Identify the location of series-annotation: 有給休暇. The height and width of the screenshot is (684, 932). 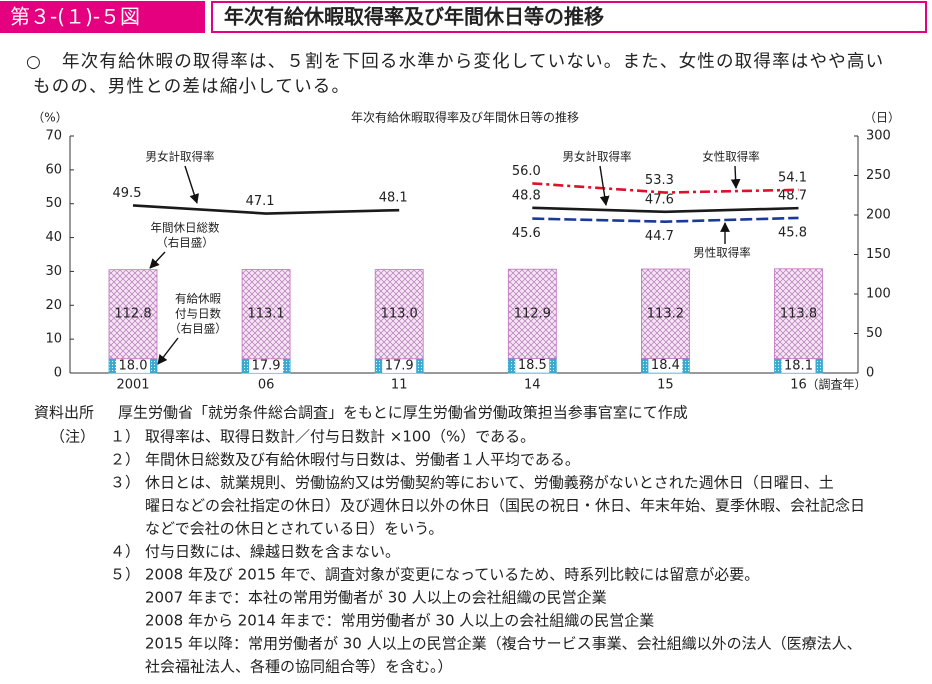
(198, 299).